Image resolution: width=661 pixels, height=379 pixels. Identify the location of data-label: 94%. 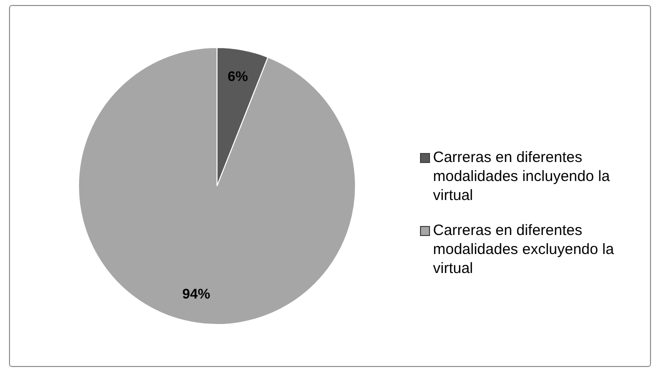
(196, 294).